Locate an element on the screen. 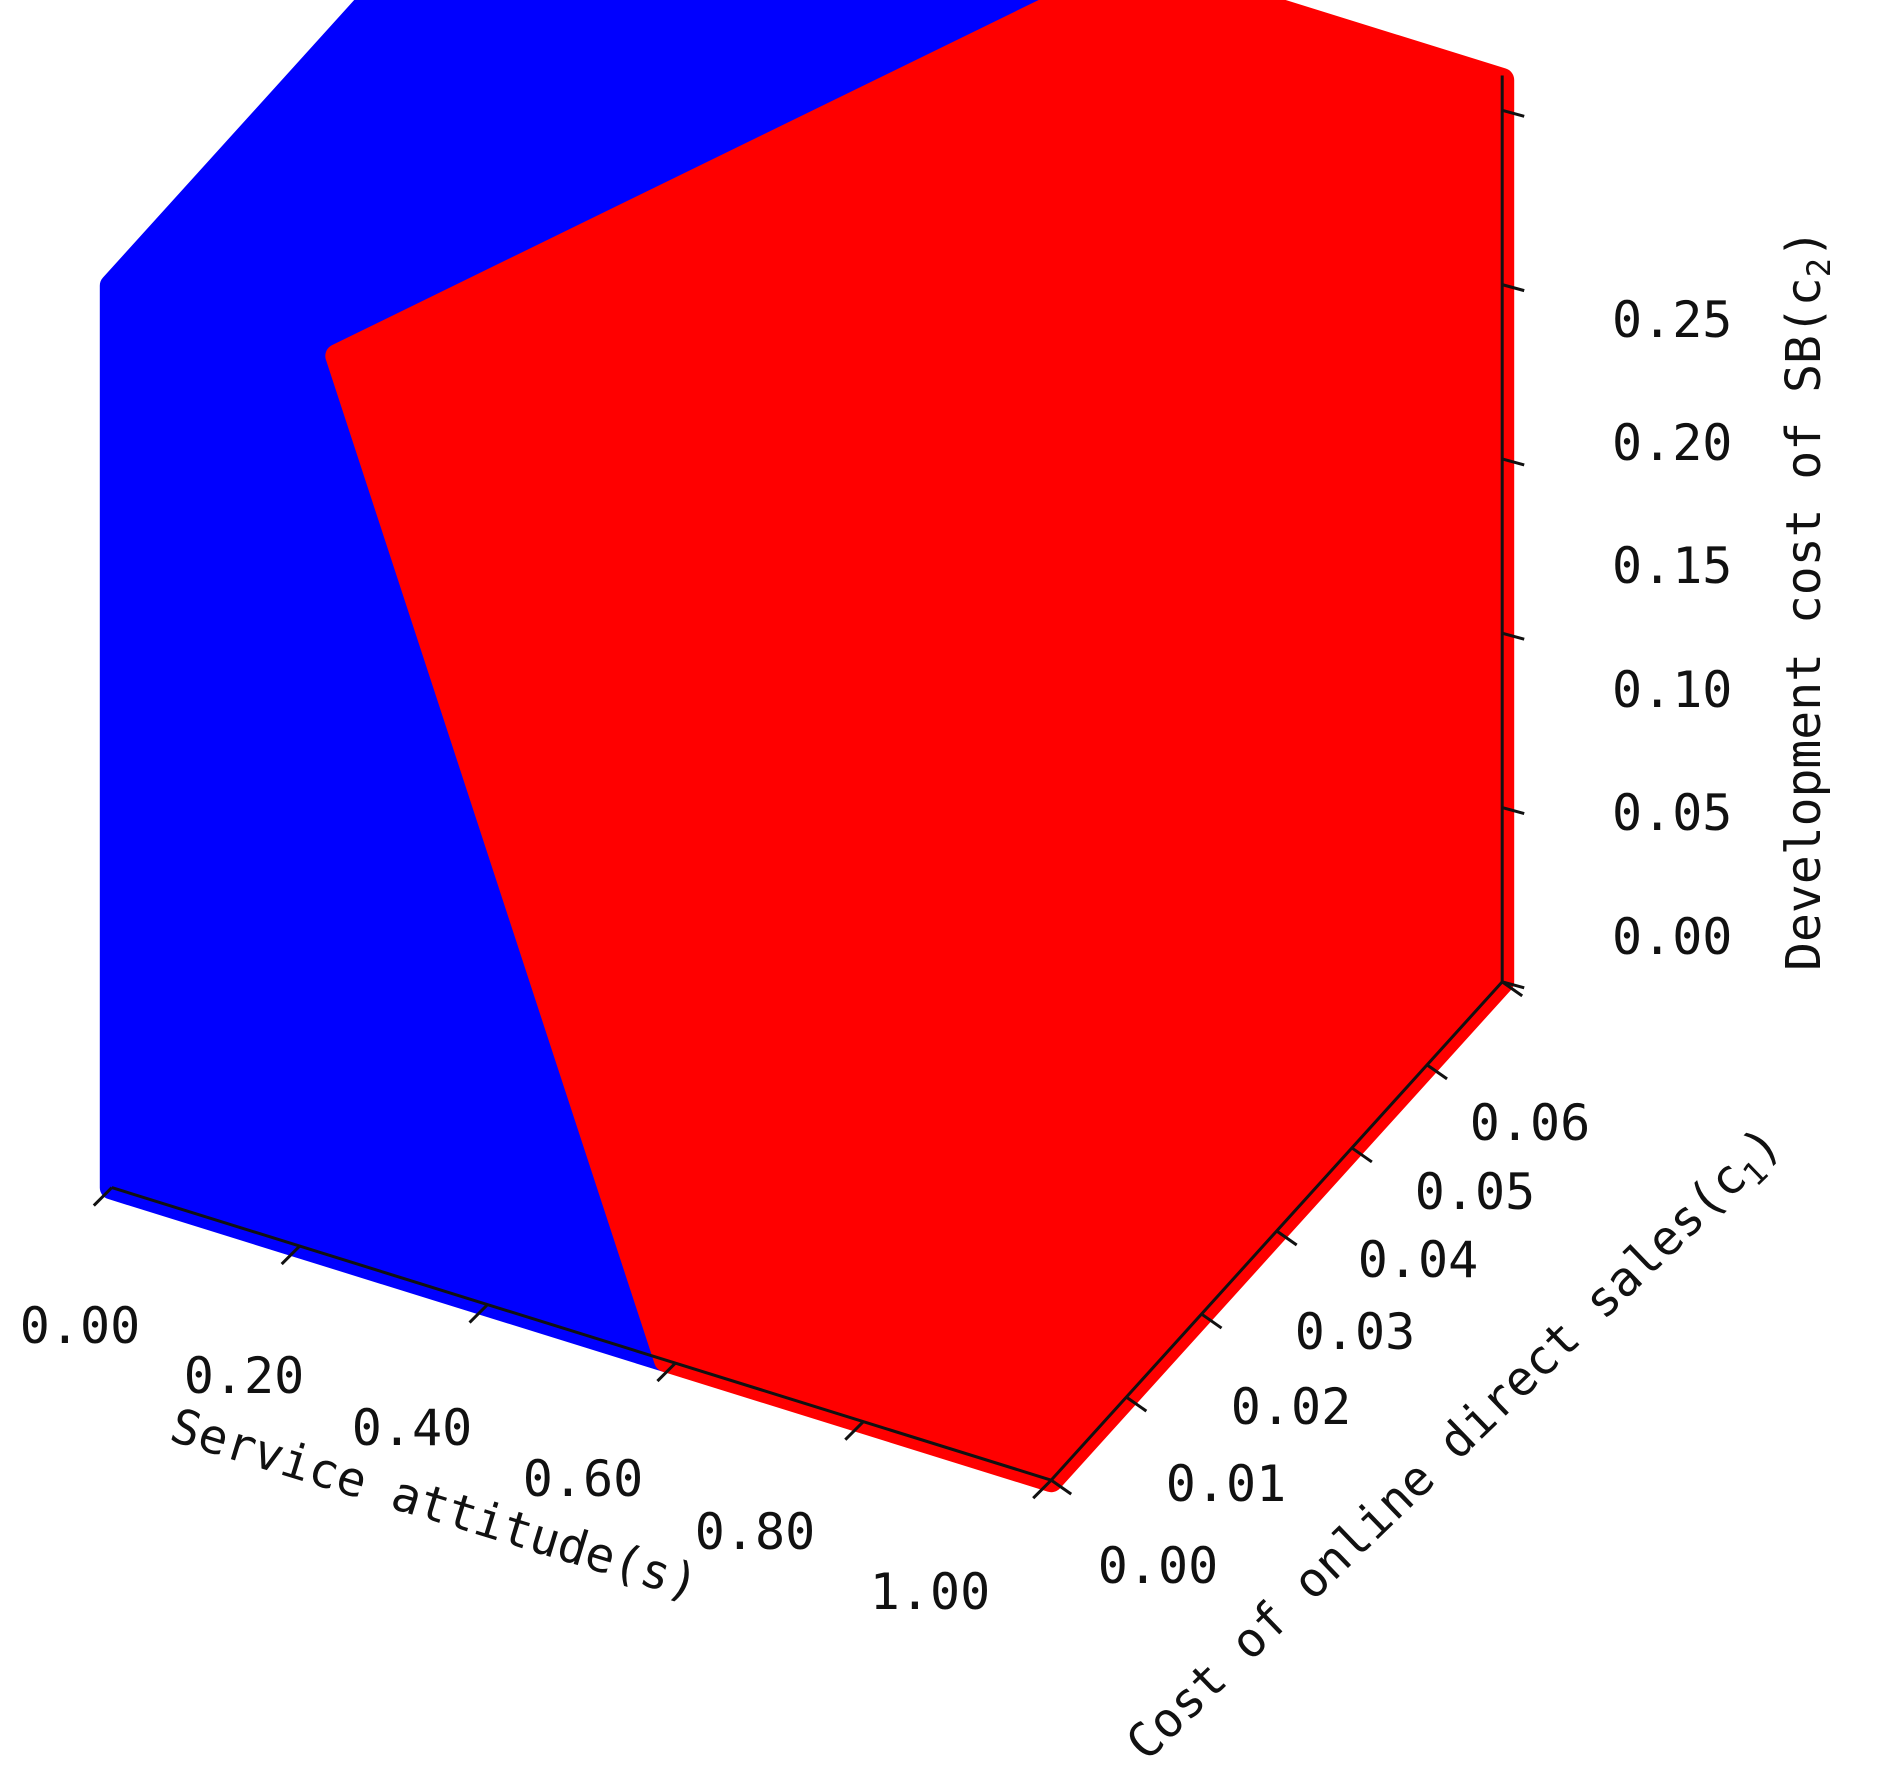  z-tick-label: 0.25 is located at coordinates (1672, 320).